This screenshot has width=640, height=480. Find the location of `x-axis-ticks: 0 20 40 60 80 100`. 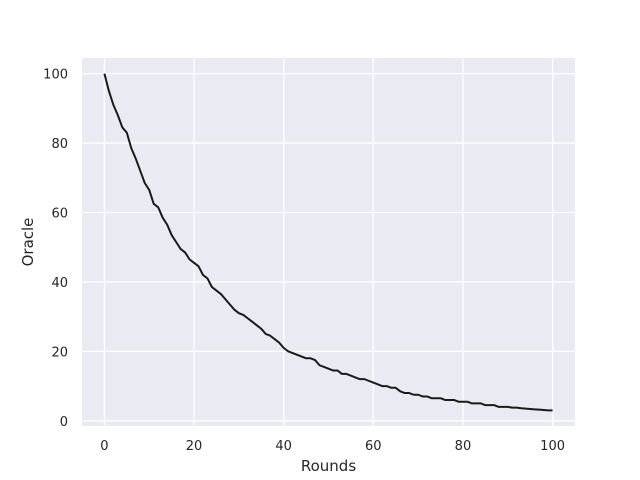

x-axis-ticks: 0 20 40 60 80 100 is located at coordinates (332, 446).